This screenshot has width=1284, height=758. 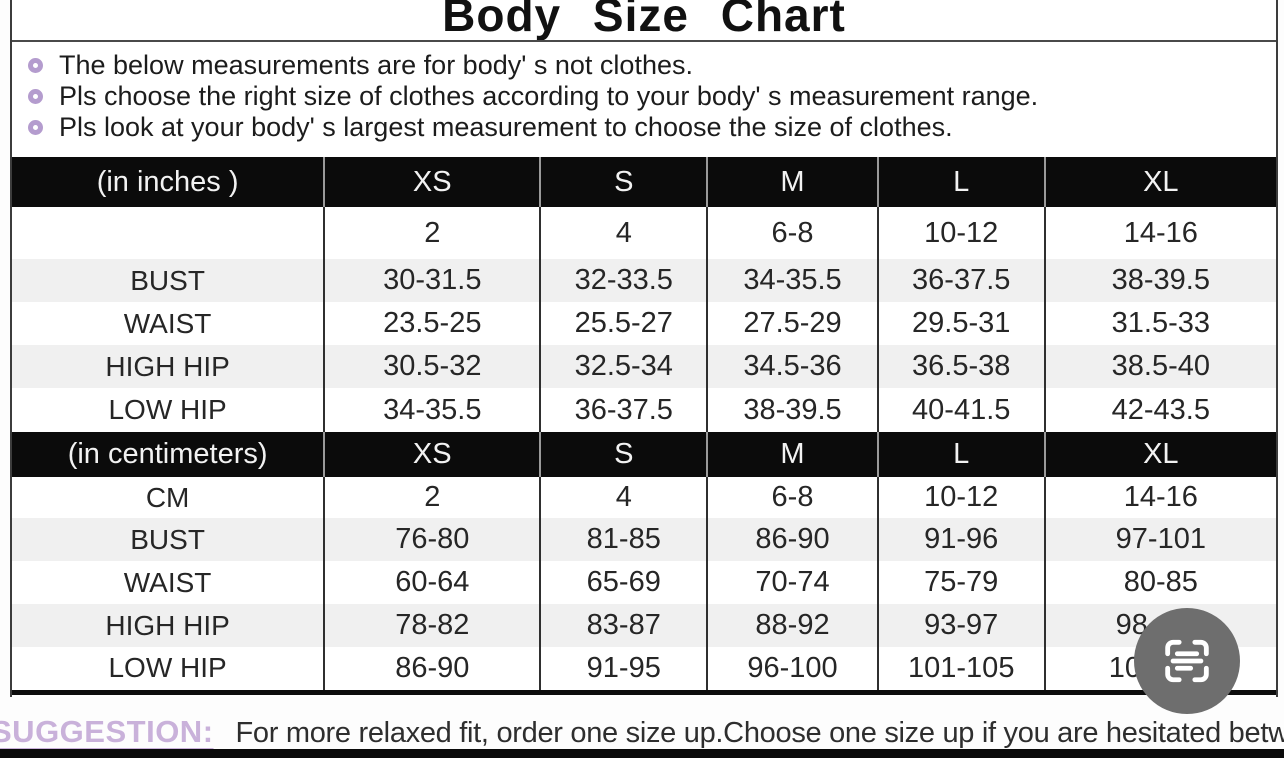 What do you see at coordinates (960, 410) in the screenshot?
I see `measurement-value: 40-41.5` at bounding box center [960, 410].